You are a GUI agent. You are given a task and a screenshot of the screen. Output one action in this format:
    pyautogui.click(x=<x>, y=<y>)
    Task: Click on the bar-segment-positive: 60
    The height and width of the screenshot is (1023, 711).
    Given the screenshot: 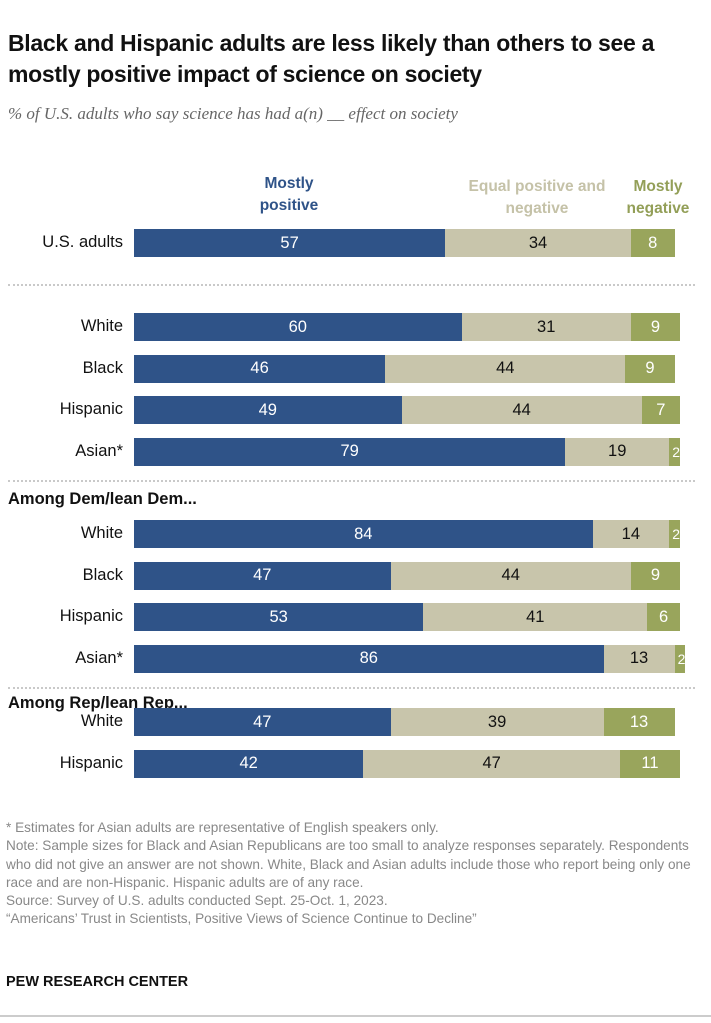 What is the action you would take?
    pyautogui.click(x=298, y=327)
    